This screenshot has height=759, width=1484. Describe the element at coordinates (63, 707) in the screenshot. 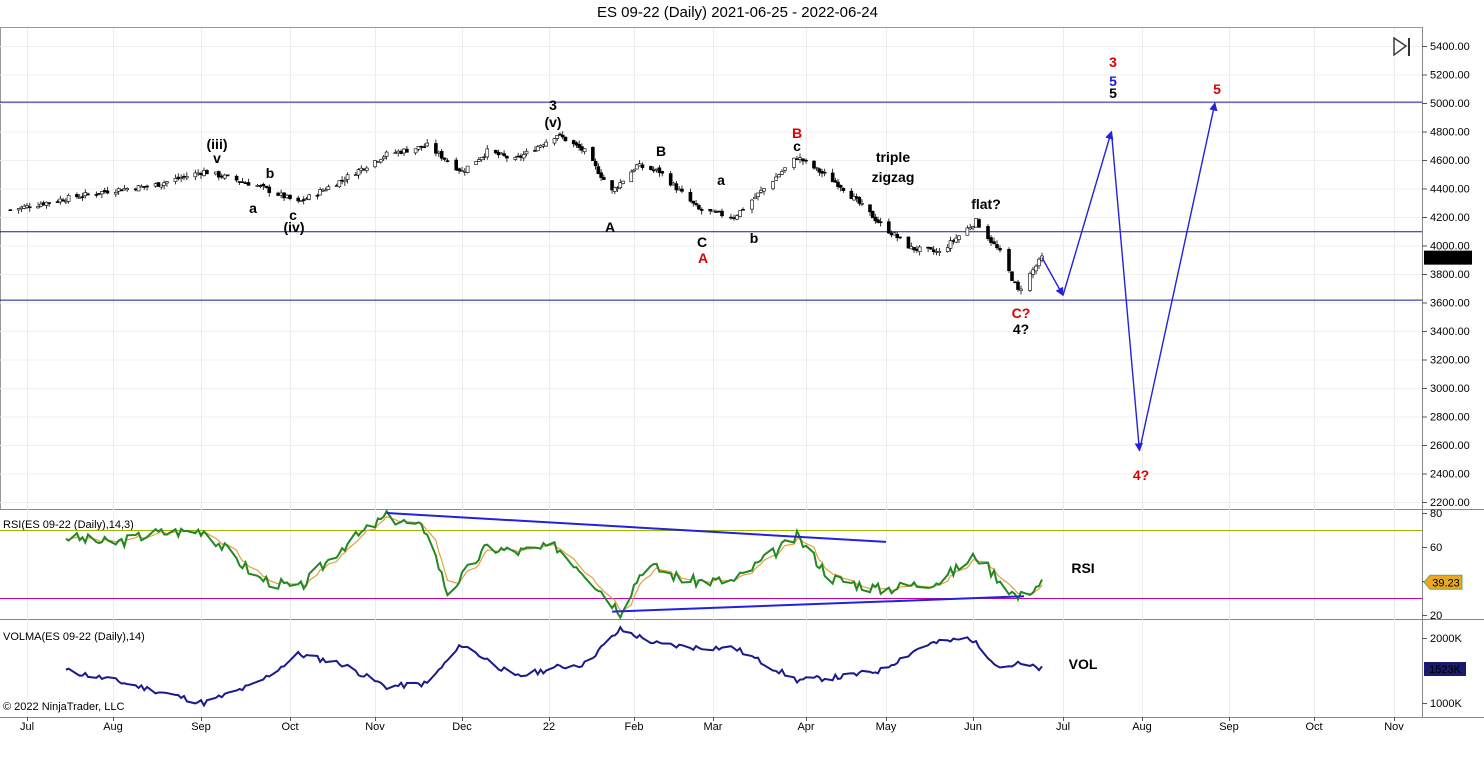

I see `copyright: © 2022 NinjaTrader, LLC` at that location.